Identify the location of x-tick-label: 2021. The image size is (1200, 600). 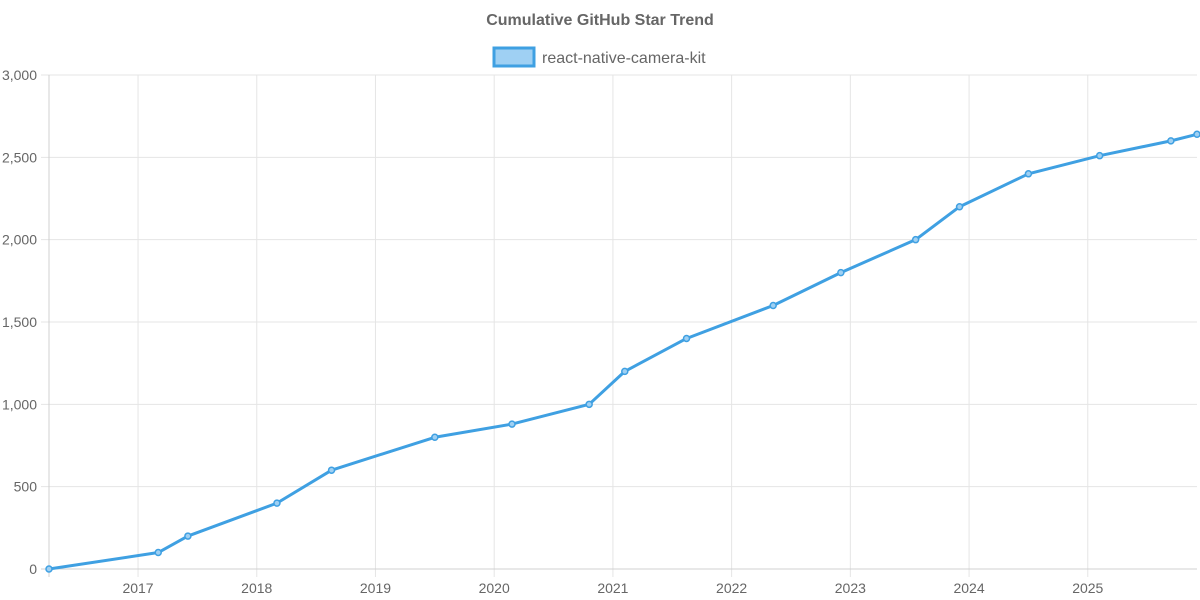
(612, 588).